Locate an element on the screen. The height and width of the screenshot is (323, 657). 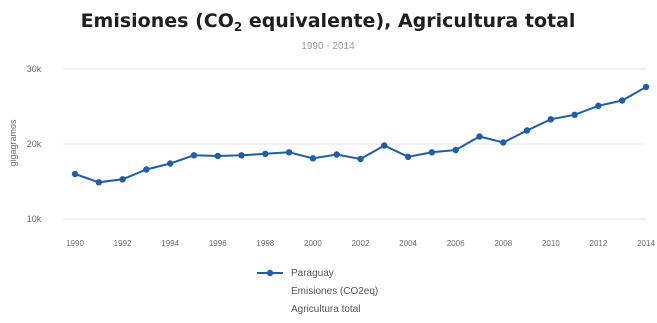
x-tick-label: 2010 is located at coordinates (551, 243).